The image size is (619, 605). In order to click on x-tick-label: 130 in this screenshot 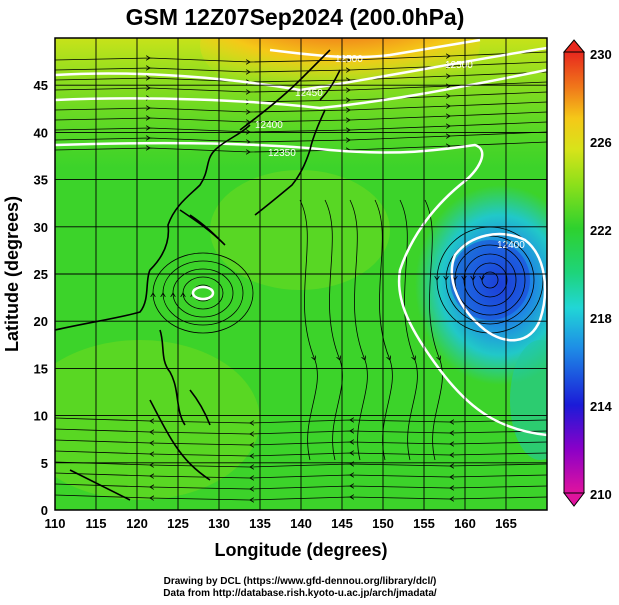, I will do `click(219, 523)`.